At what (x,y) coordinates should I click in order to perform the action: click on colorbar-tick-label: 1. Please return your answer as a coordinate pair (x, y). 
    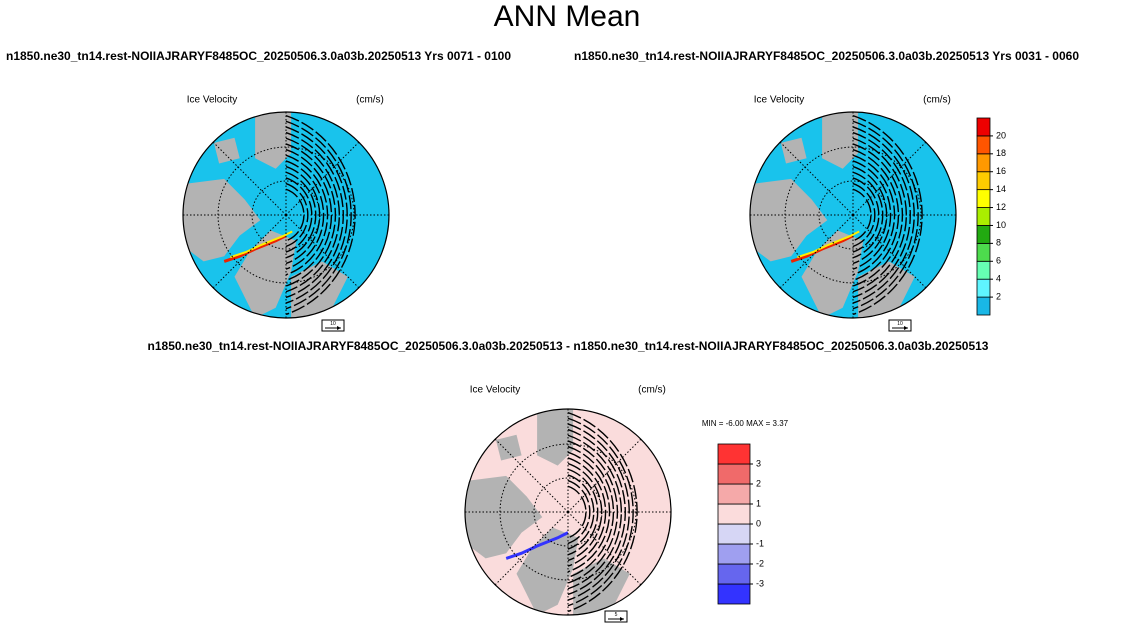
    Looking at the image, I should click on (758, 503).